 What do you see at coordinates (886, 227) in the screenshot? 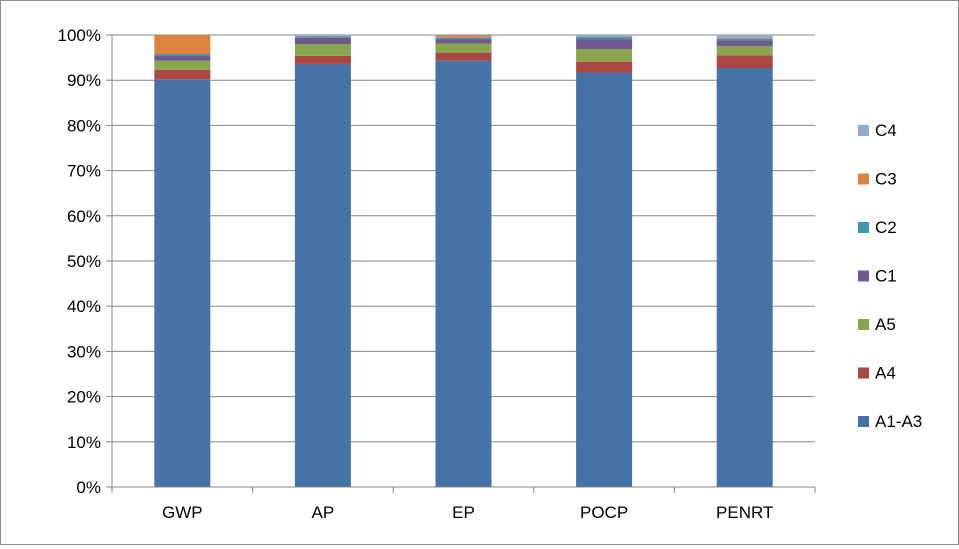
I see `legend-label: C2` at bounding box center [886, 227].